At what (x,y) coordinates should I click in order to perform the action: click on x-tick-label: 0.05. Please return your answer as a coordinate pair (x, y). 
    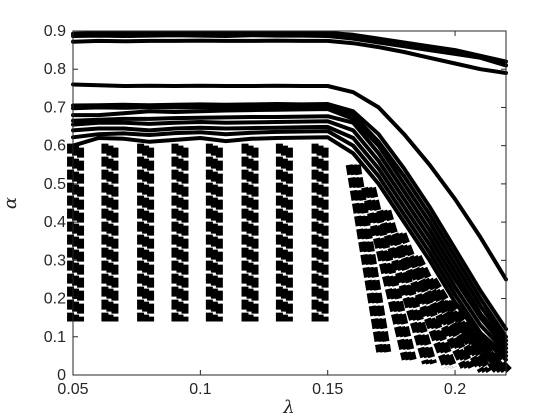
    Looking at the image, I should click on (72, 389).